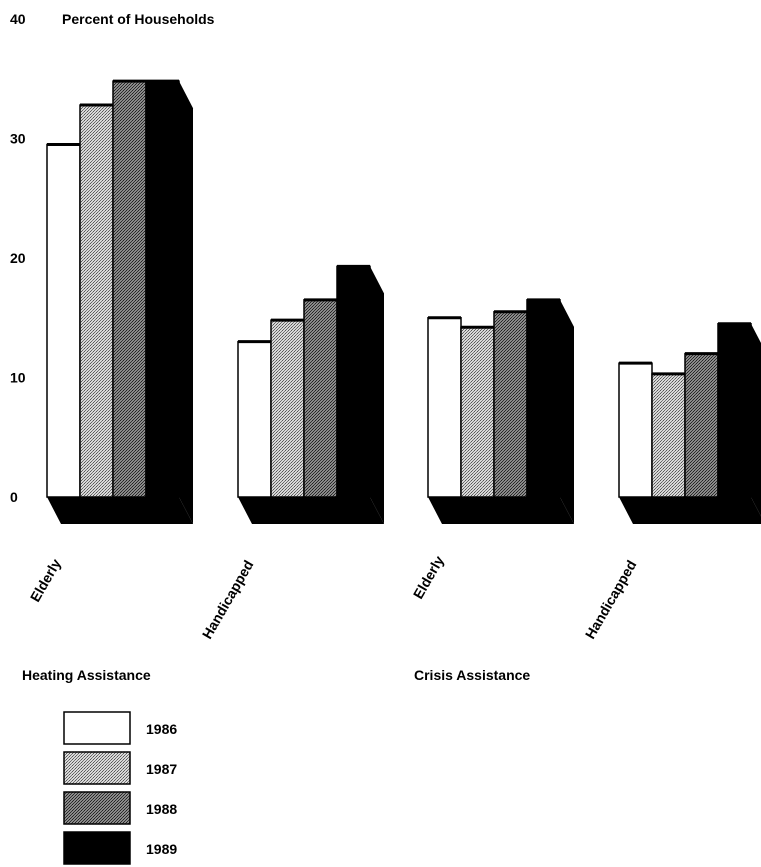  I want to click on y-tick-label: 10, so click(18, 378).